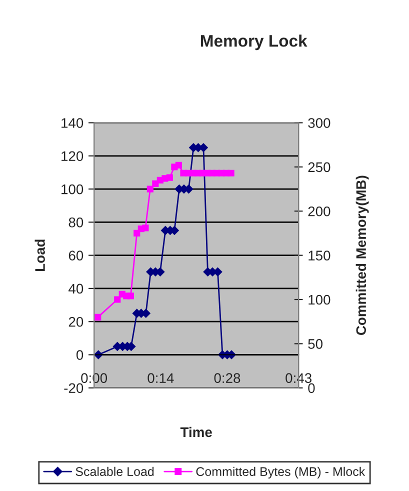 This screenshot has height=491, width=409. Describe the element at coordinates (76, 289) in the screenshot. I see `y-tick-label: 40` at that location.